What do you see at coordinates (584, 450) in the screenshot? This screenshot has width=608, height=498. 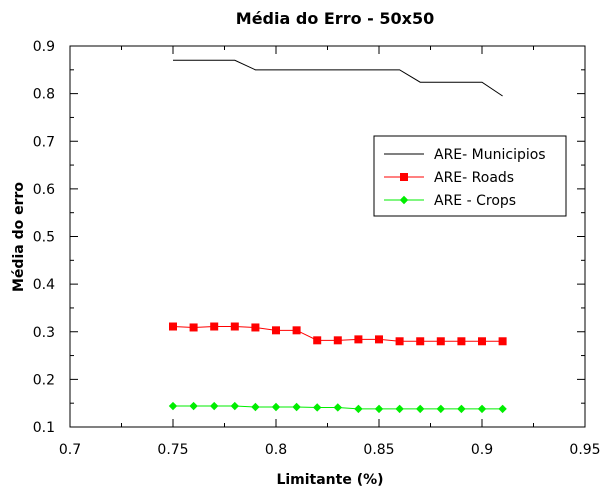 I see `x-tick-label: 0.95` at bounding box center [584, 450].